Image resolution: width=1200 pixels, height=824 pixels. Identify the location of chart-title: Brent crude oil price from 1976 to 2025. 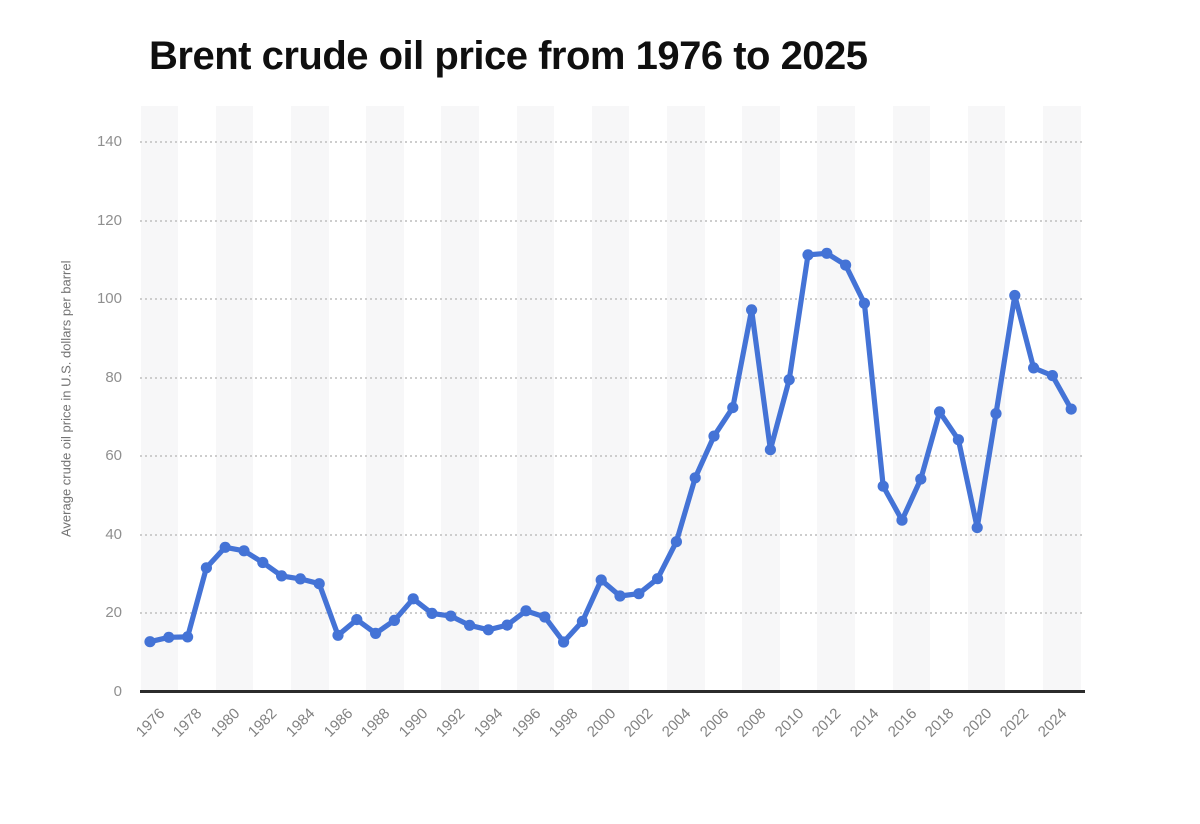
(508, 56).